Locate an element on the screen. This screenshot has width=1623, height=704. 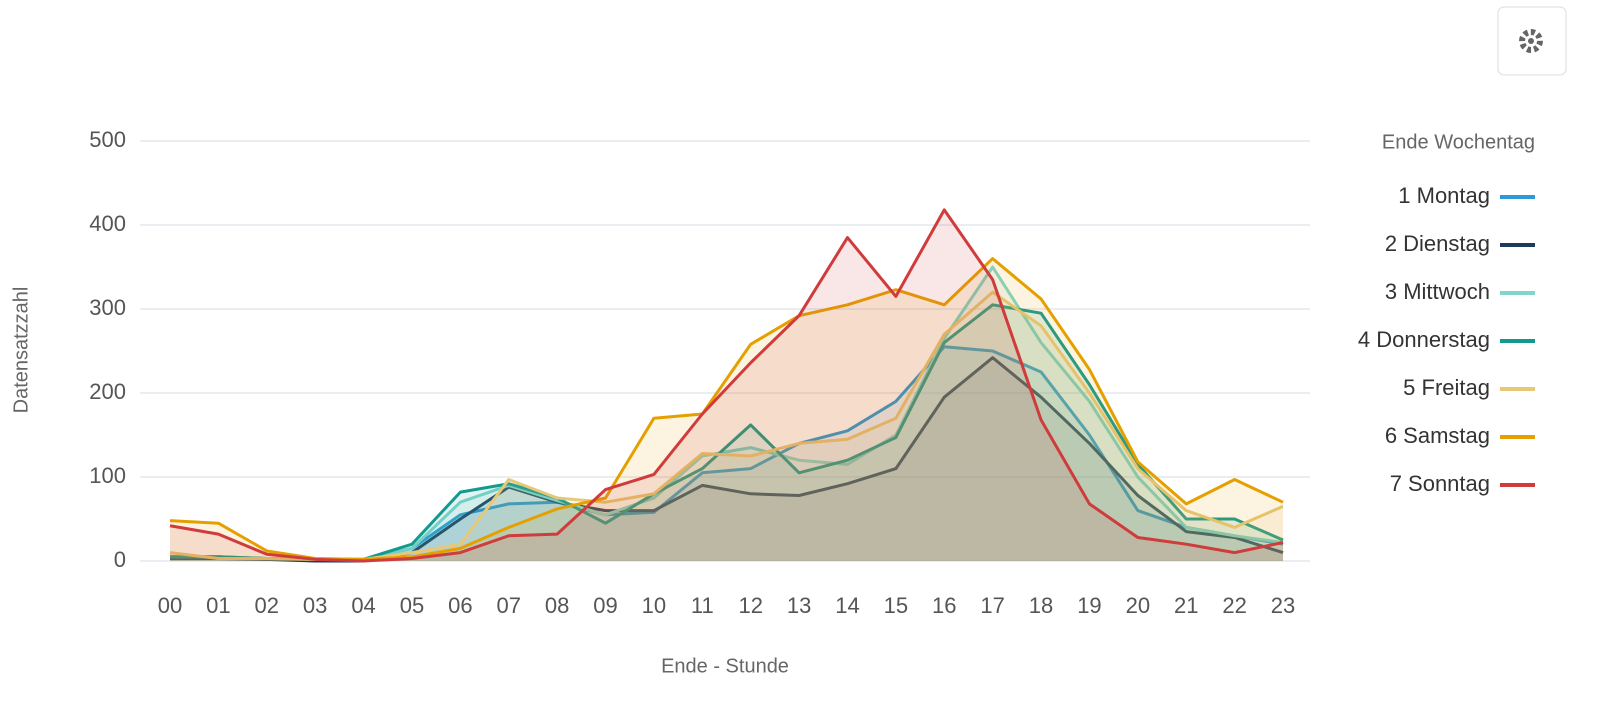
x-tick-label: 08 is located at coordinates (557, 605).